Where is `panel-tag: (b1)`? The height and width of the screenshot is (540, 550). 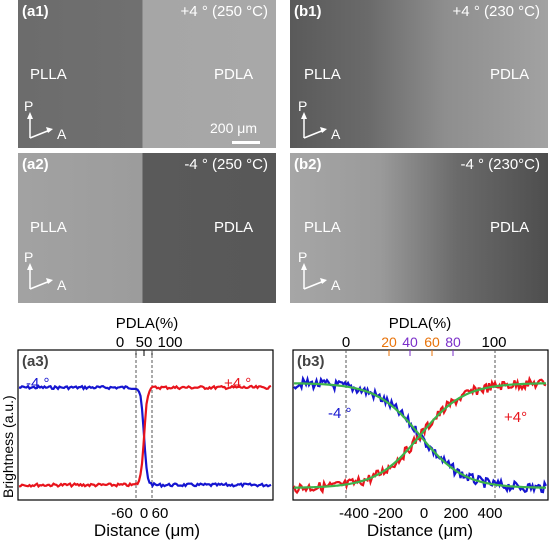
panel-tag: (b1) is located at coordinates (308, 11).